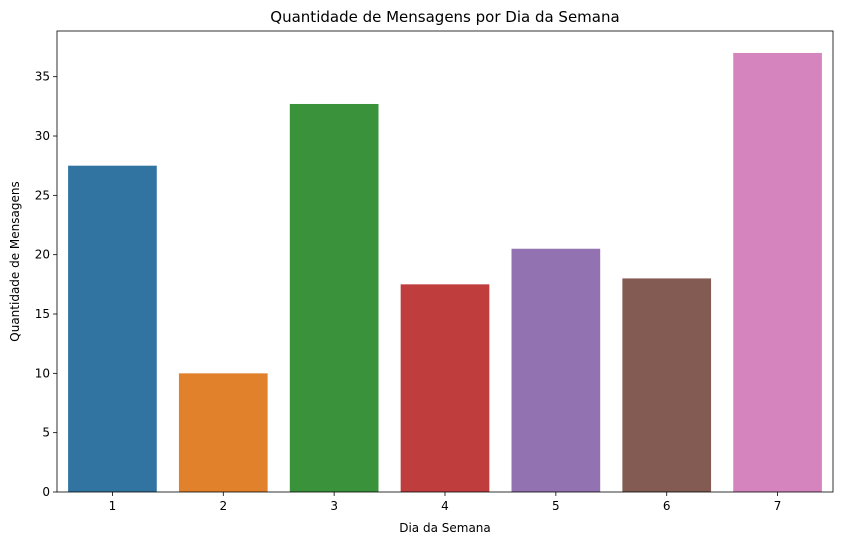 Image resolution: width=842 pixels, height=545 pixels. I want to click on x-axis: 1 2 3 4 5 6 7, so click(445, 502).